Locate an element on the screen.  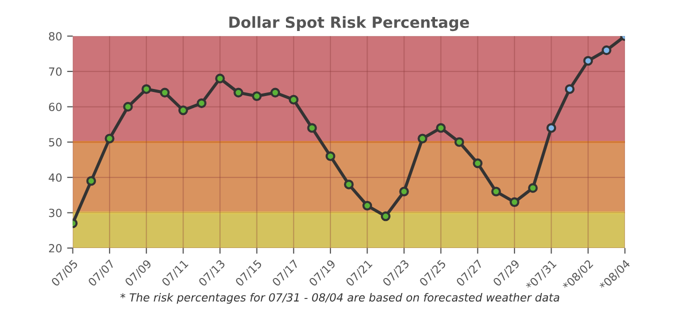
y-tick-label: 20 is located at coordinates (55, 248).